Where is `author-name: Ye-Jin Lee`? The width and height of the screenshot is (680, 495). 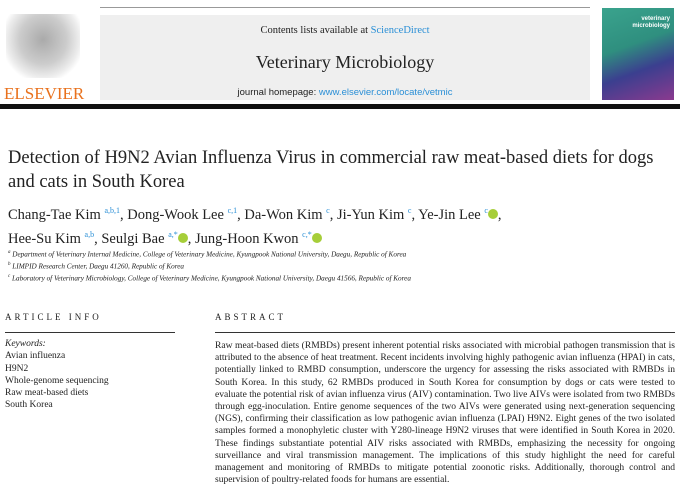
author-name: Ye-Jin Lee is located at coordinates (449, 215).